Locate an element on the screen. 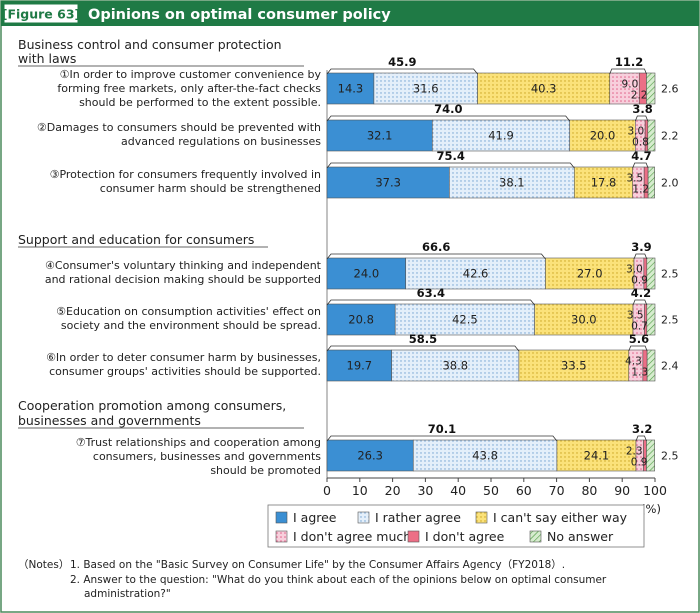 Image resolution: width=700 pixels, height=613 pixels. bar-value-label: 24.0 is located at coordinates (367, 274).